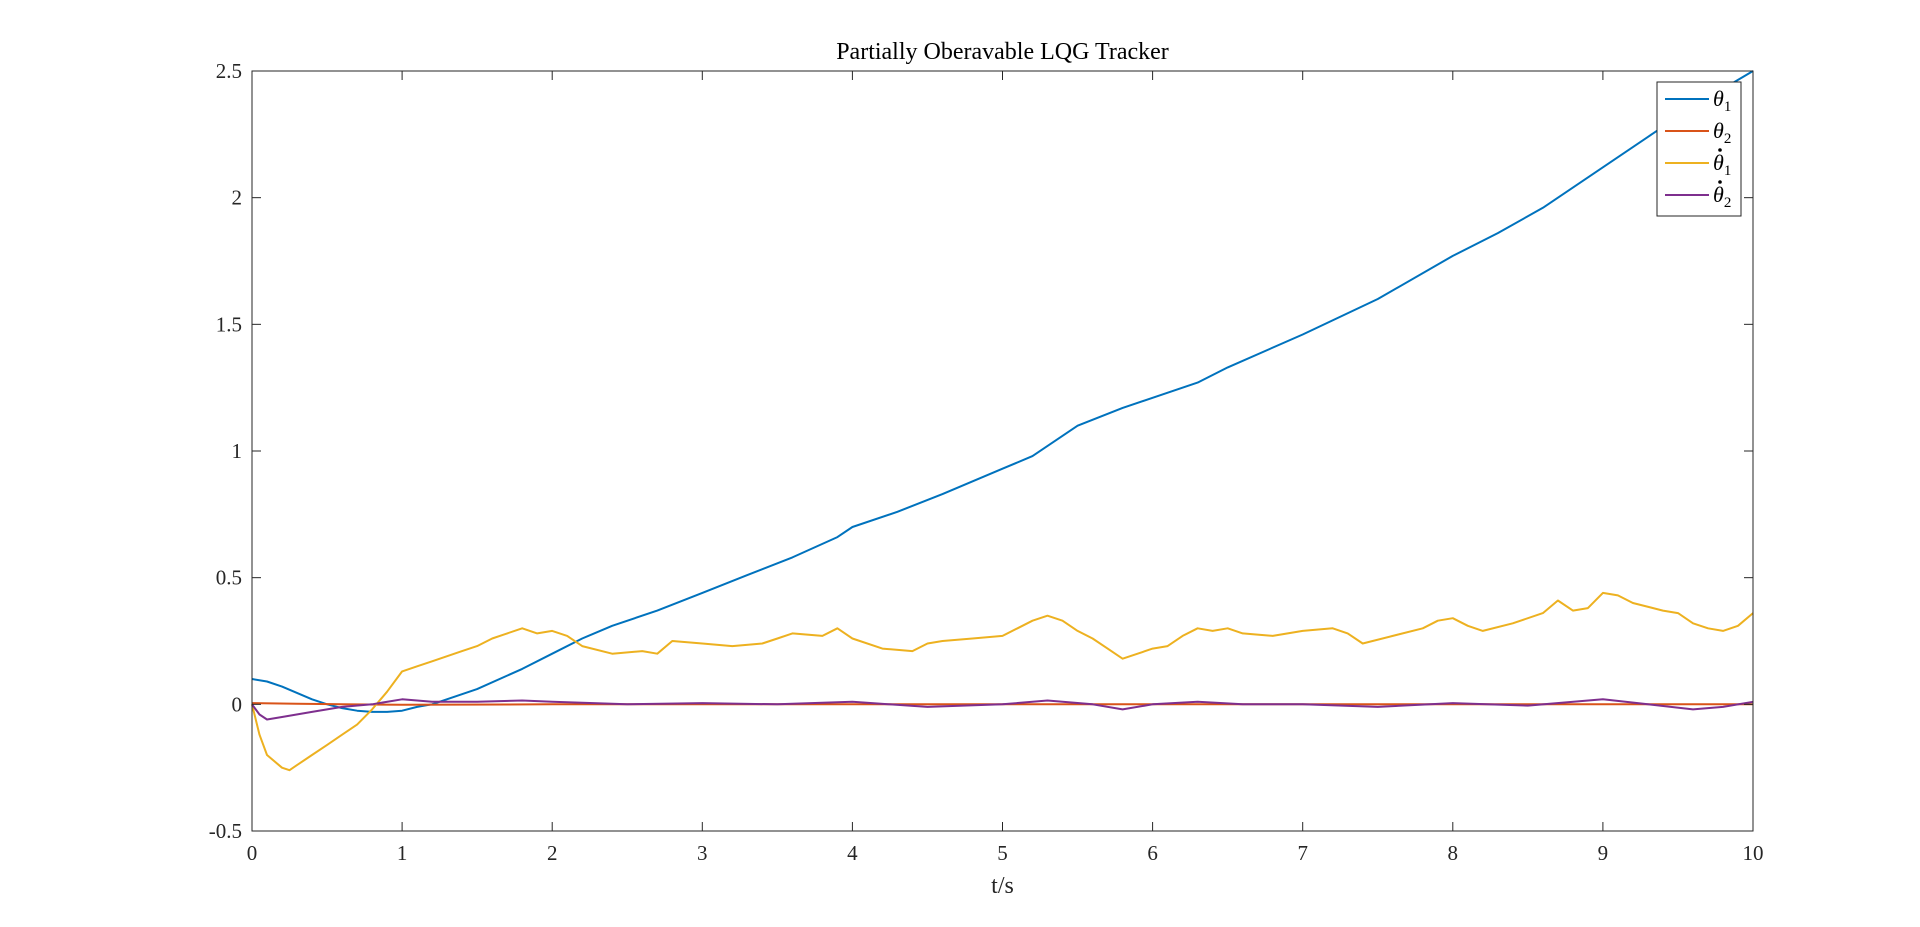  What do you see at coordinates (229, 71) in the screenshot?
I see `y-tick-label: 2.5` at bounding box center [229, 71].